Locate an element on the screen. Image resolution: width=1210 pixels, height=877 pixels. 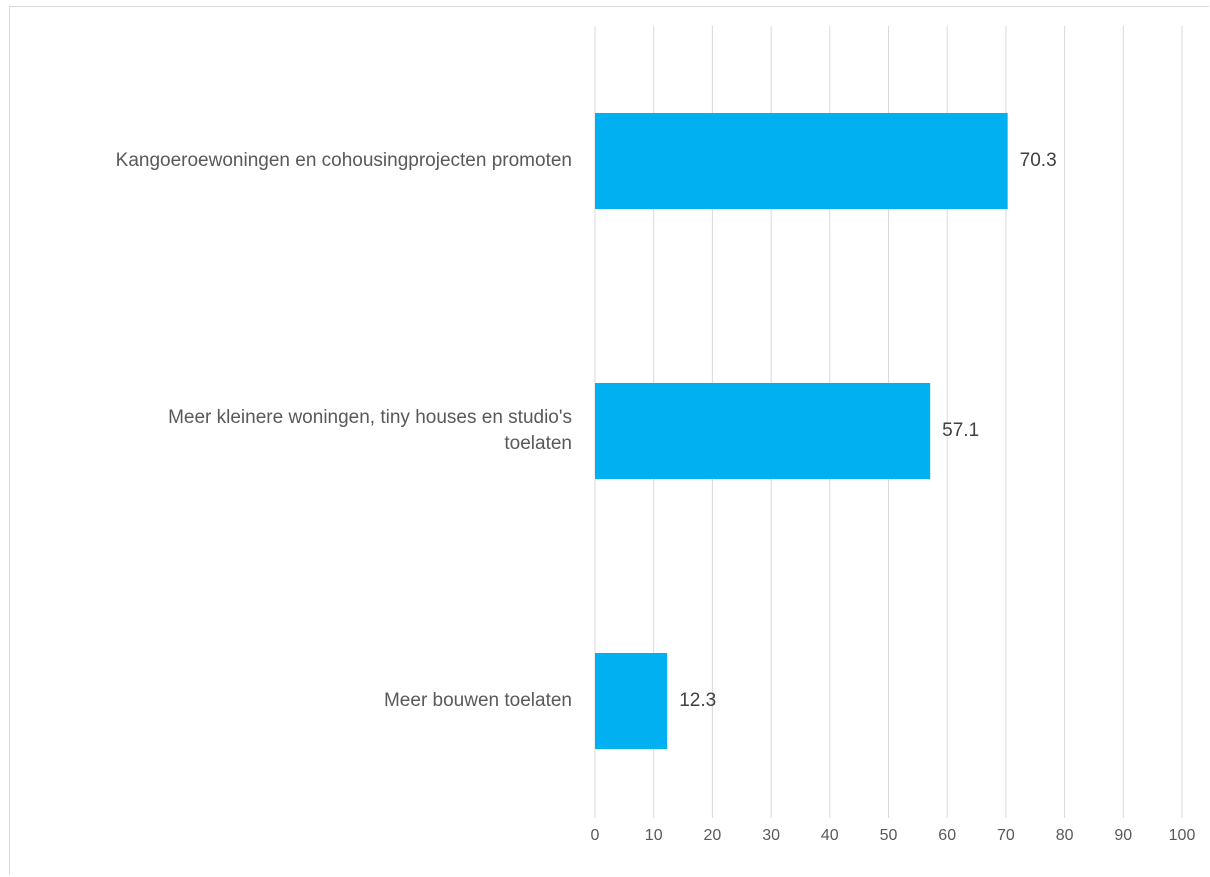
x-tick-label: 40 is located at coordinates (830, 835).